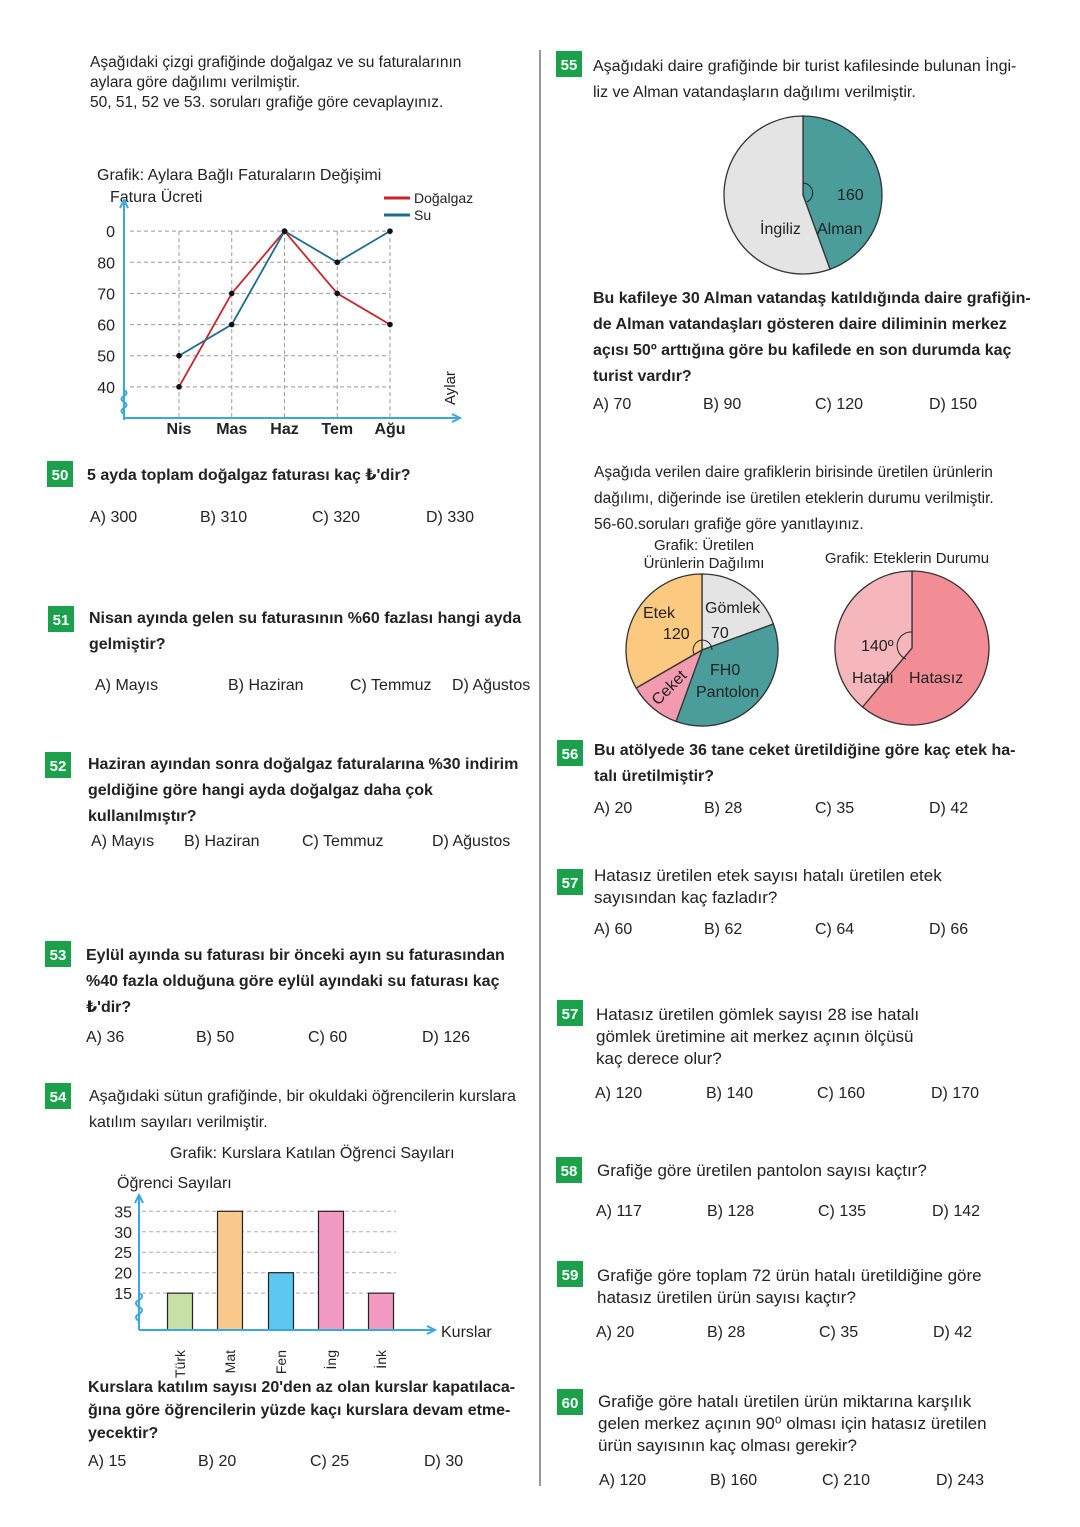 This screenshot has height=1527, width=1080. What do you see at coordinates (281, 1362) in the screenshot?
I see `x-tick-label: Fen` at bounding box center [281, 1362].